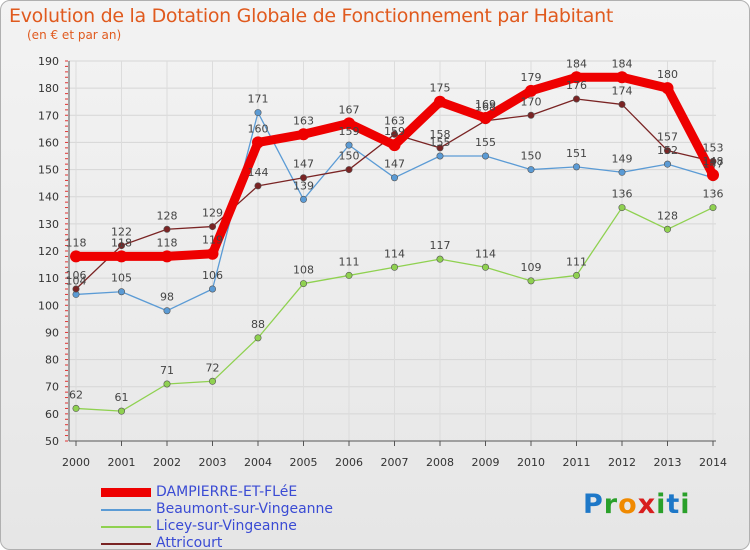 The height and width of the screenshot is (550, 750). Describe the element at coordinates (440, 245) in the screenshot. I see `data-label: 117` at that location.